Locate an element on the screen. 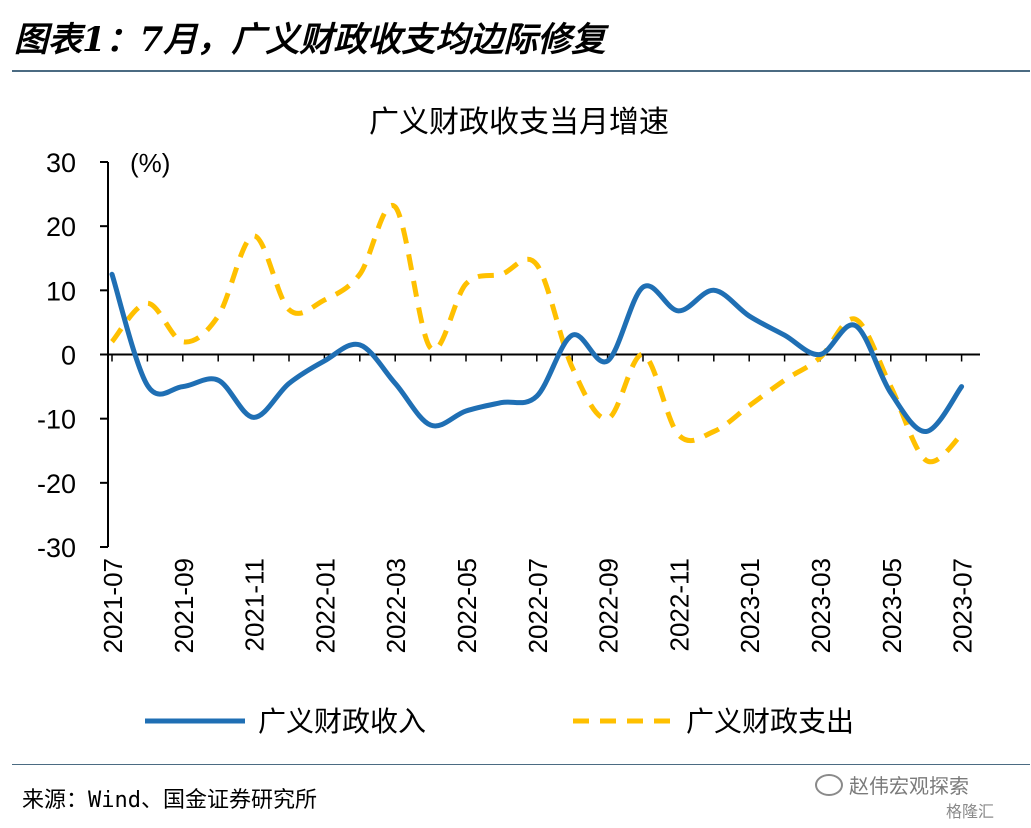  watermark: 赵伟宏观探索 is located at coordinates (892, 784).